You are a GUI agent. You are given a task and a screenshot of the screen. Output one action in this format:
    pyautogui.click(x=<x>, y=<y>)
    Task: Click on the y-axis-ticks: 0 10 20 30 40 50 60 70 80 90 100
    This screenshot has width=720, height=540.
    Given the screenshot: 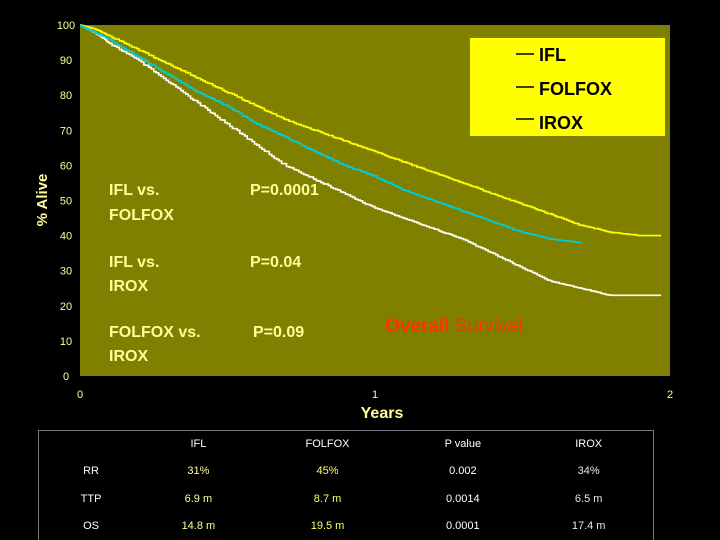 What is the action you would take?
    pyautogui.click(x=66, y=201)
    